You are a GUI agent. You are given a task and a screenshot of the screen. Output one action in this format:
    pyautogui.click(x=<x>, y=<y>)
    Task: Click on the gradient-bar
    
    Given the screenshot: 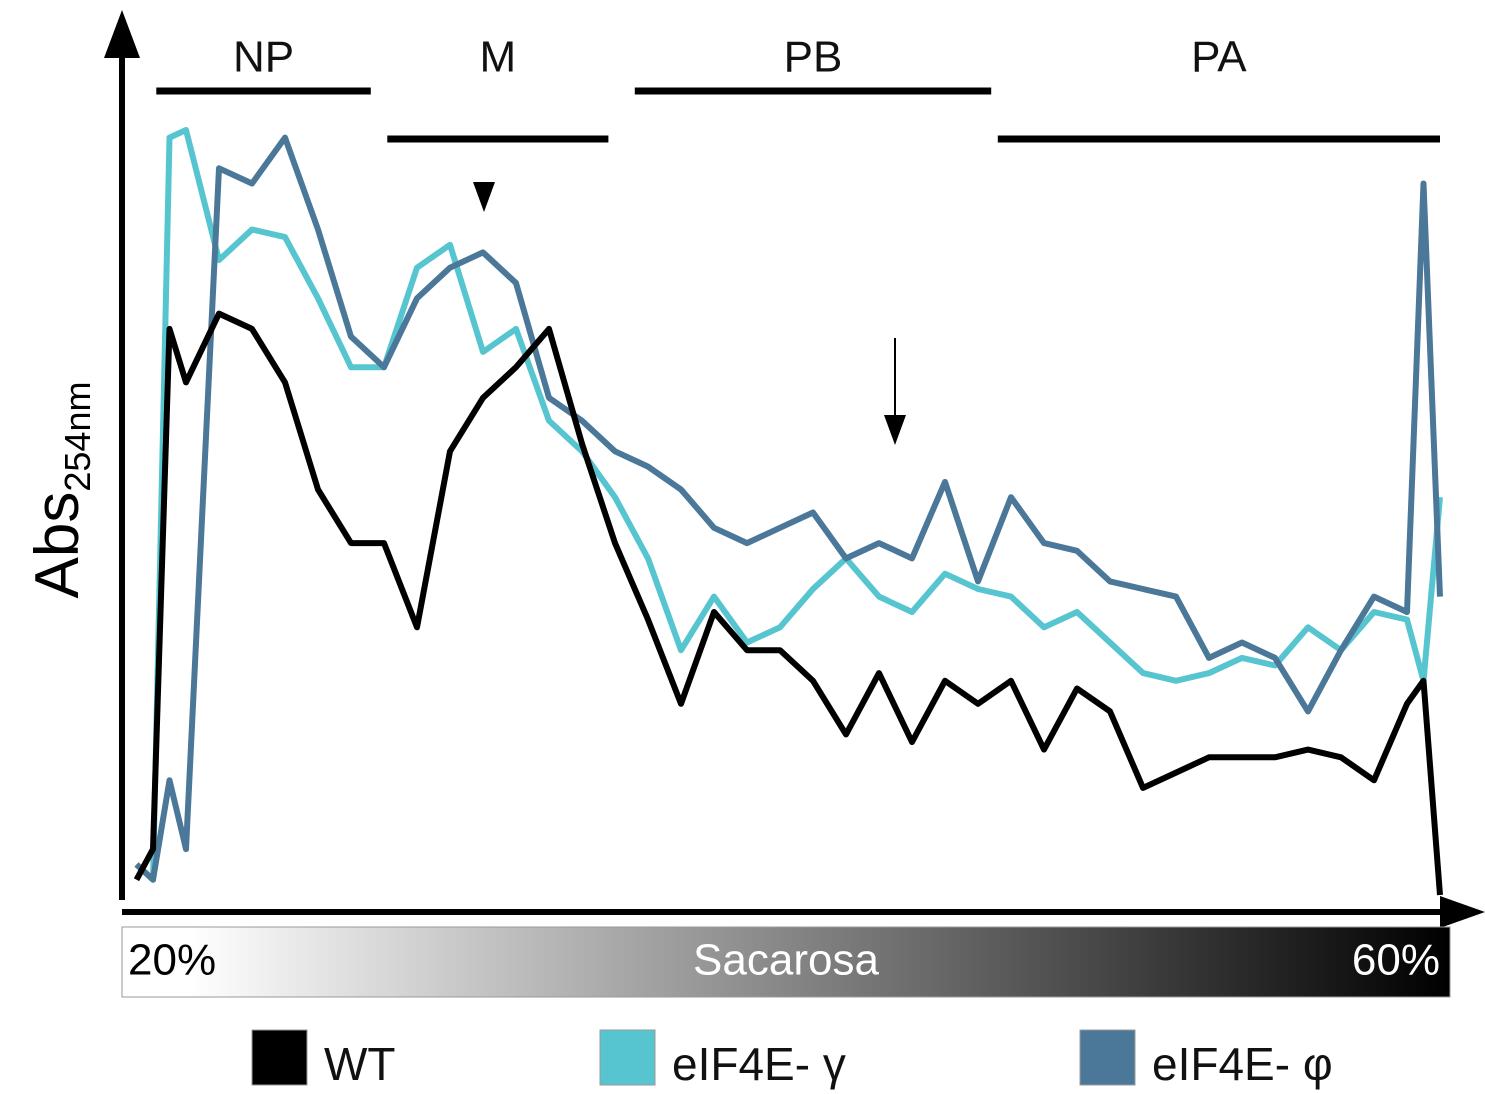 What is the action you would take?
    pyautogui.click(x=786, y=962)
    